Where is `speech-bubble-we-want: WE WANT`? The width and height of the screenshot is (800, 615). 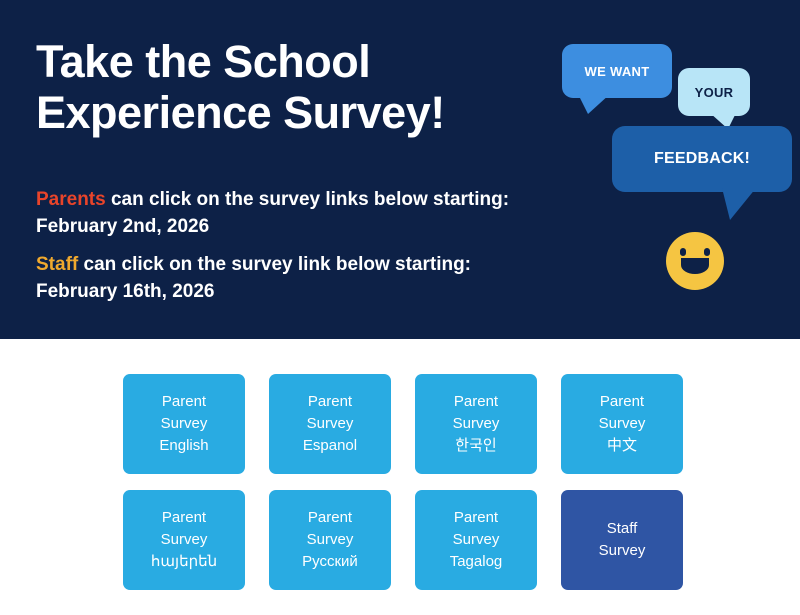
speech-bubble-we-want: WE WANT is located at coordinates (617, 79).